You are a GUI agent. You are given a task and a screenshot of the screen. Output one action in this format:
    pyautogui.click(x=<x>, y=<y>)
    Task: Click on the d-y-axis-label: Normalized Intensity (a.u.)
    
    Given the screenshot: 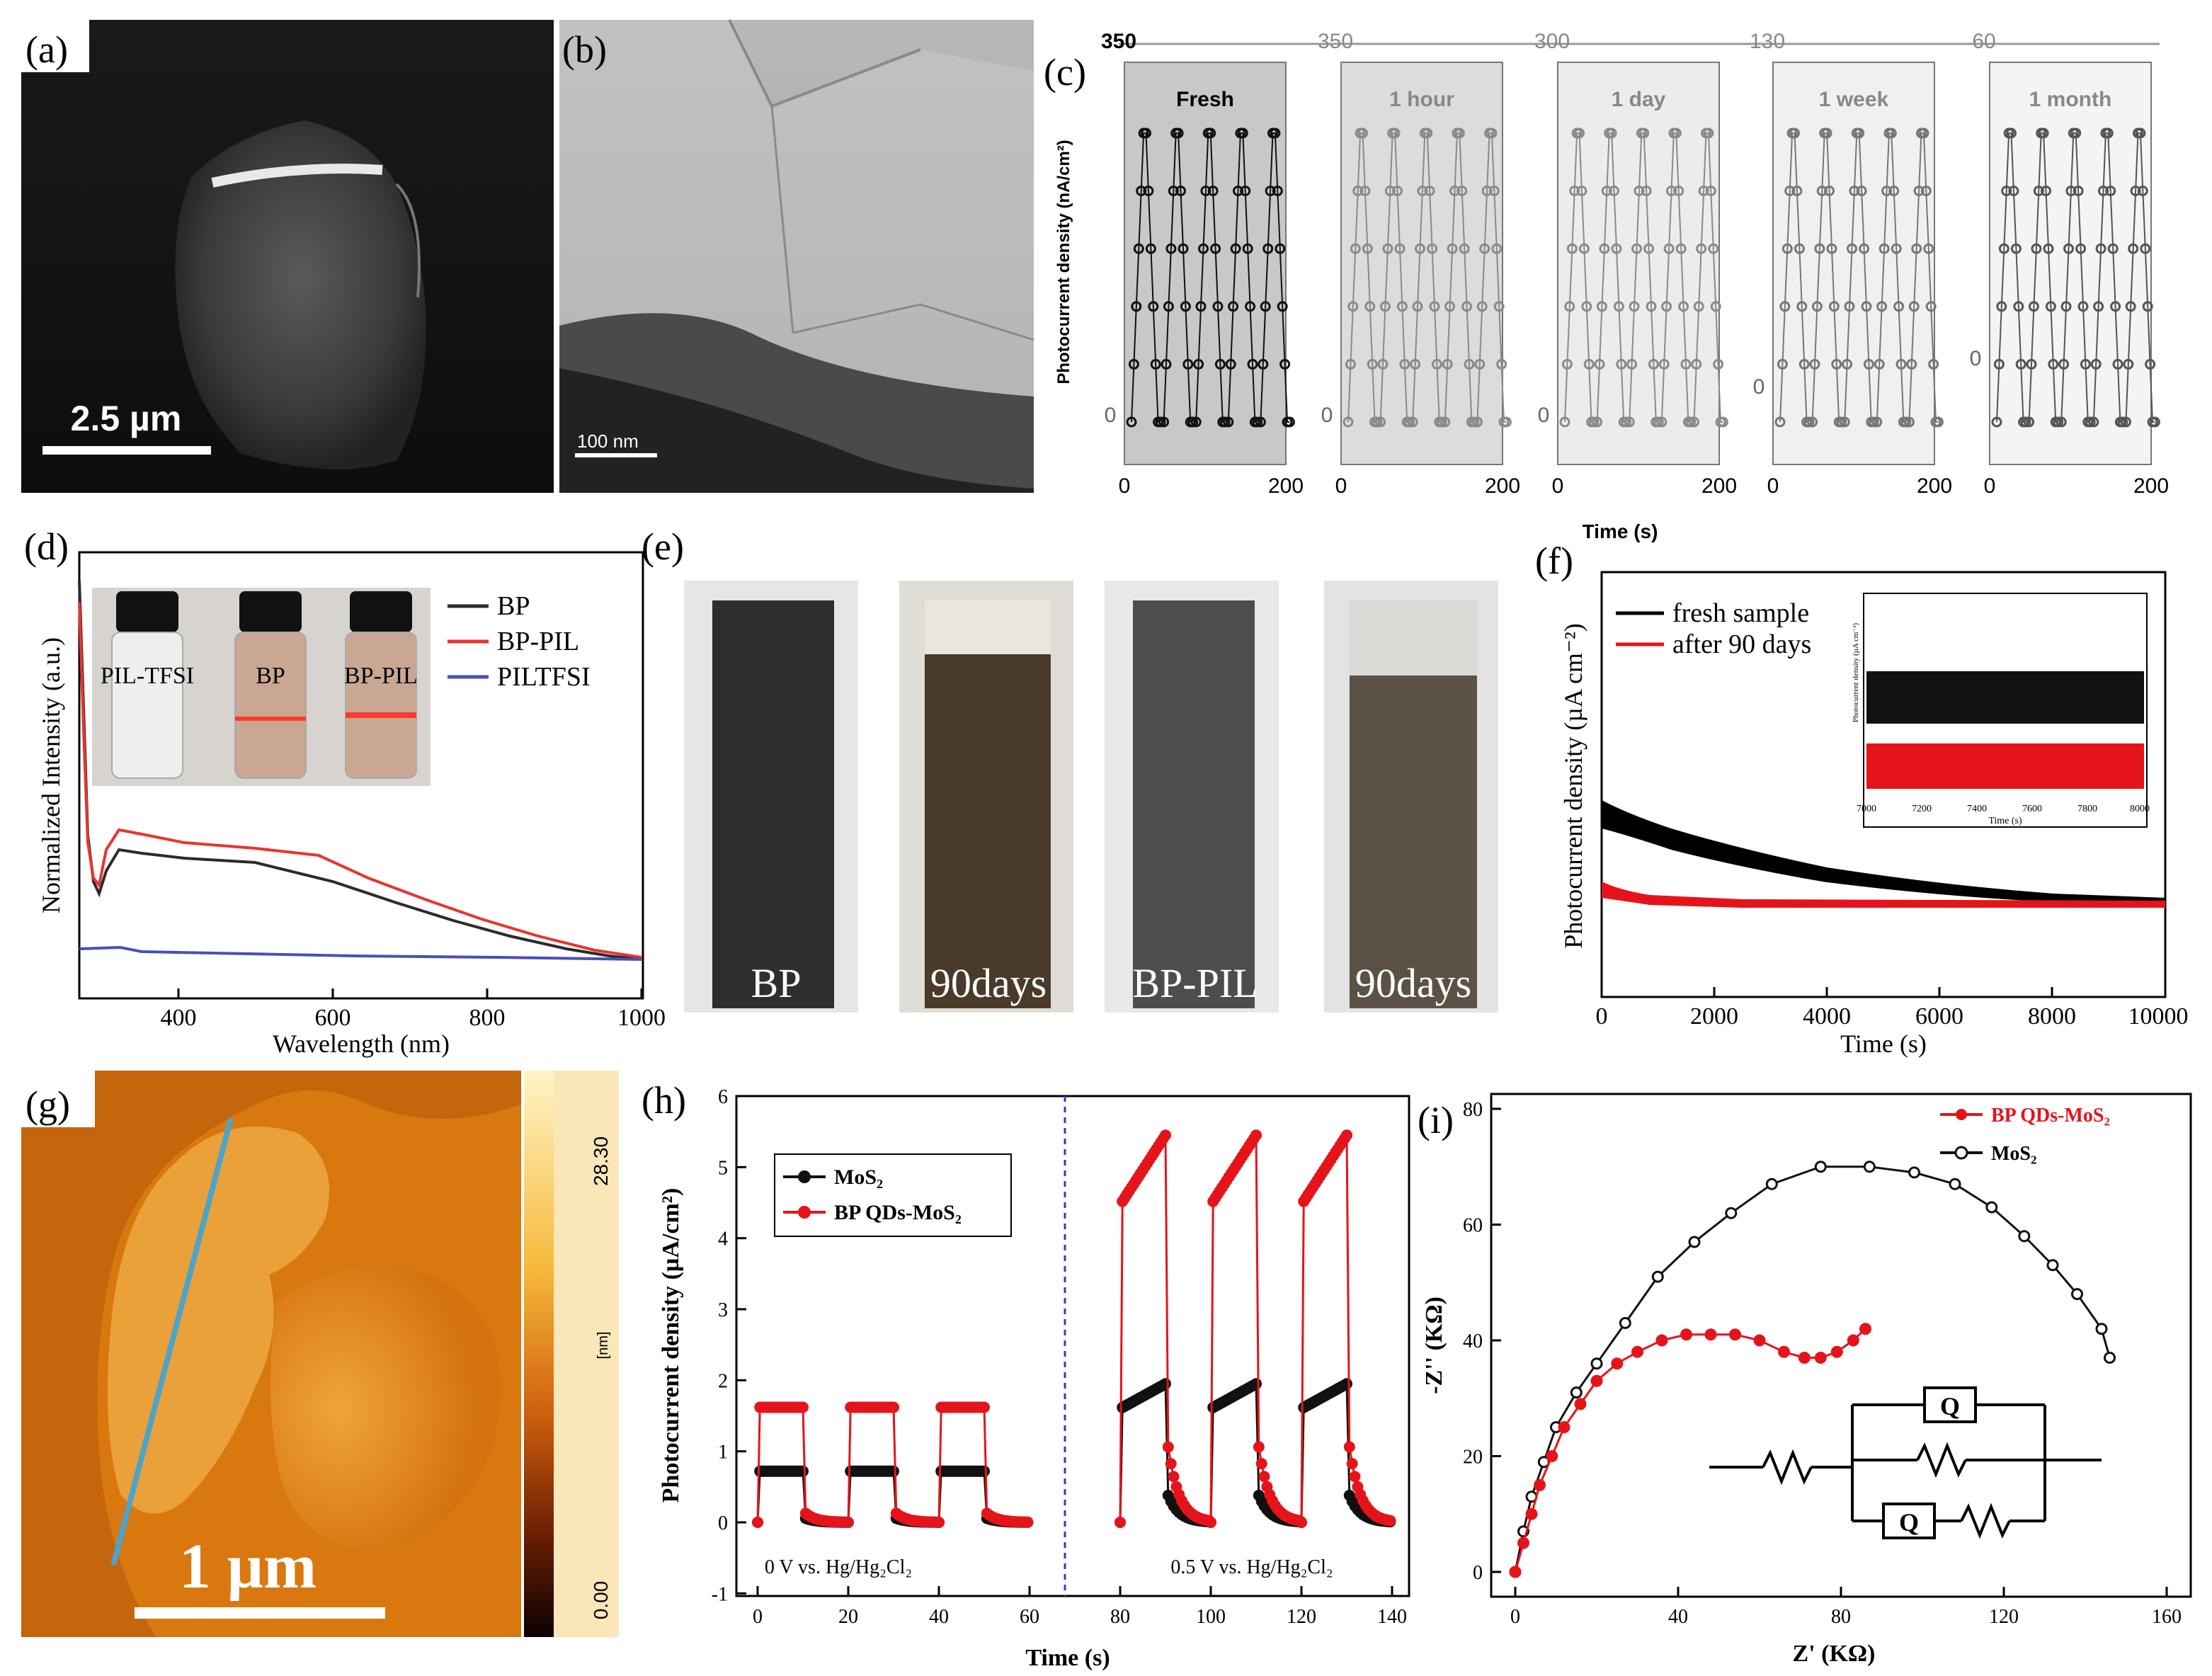 What is the action you would take?
    pyautogui.click(x=51, y=775)
    